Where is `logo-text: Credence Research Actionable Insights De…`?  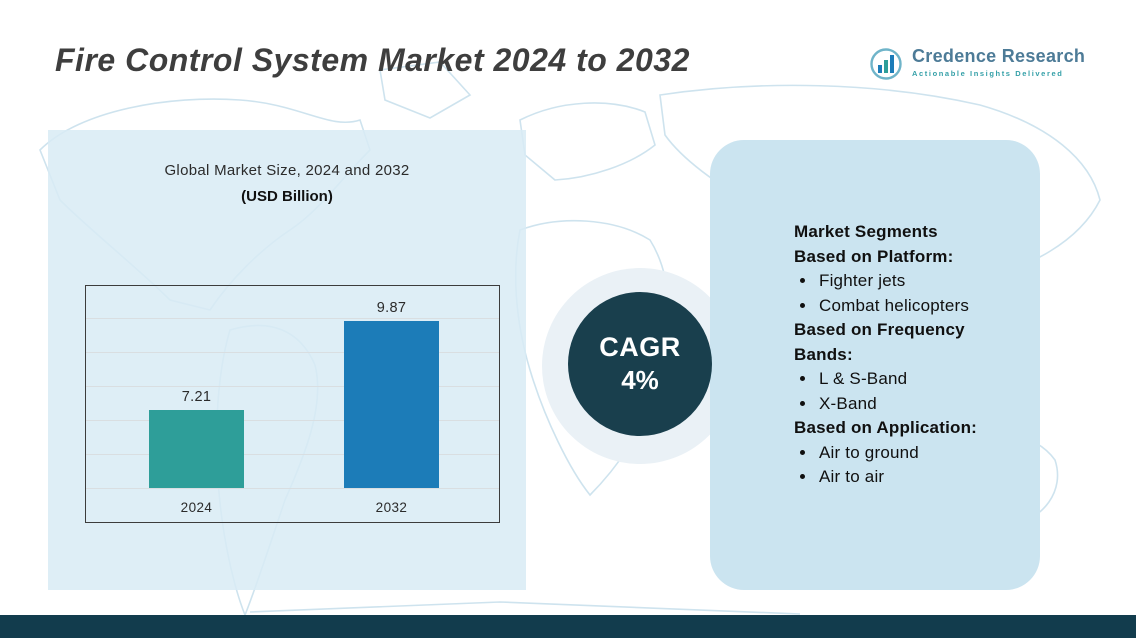 logo-text: Credence Research Actionable Insights De… is located at coordinates (998, 62).